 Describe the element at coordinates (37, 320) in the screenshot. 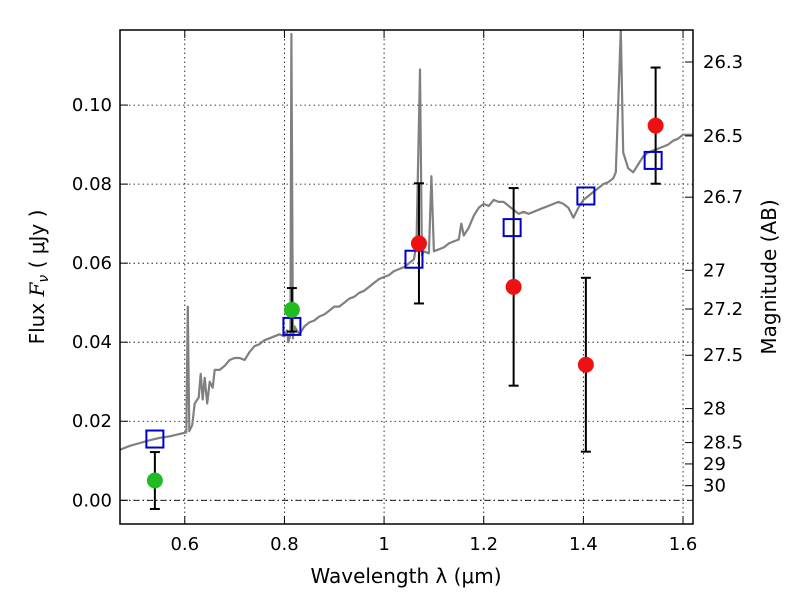

I see `y-axis-label-prefix: Flux` at that location.